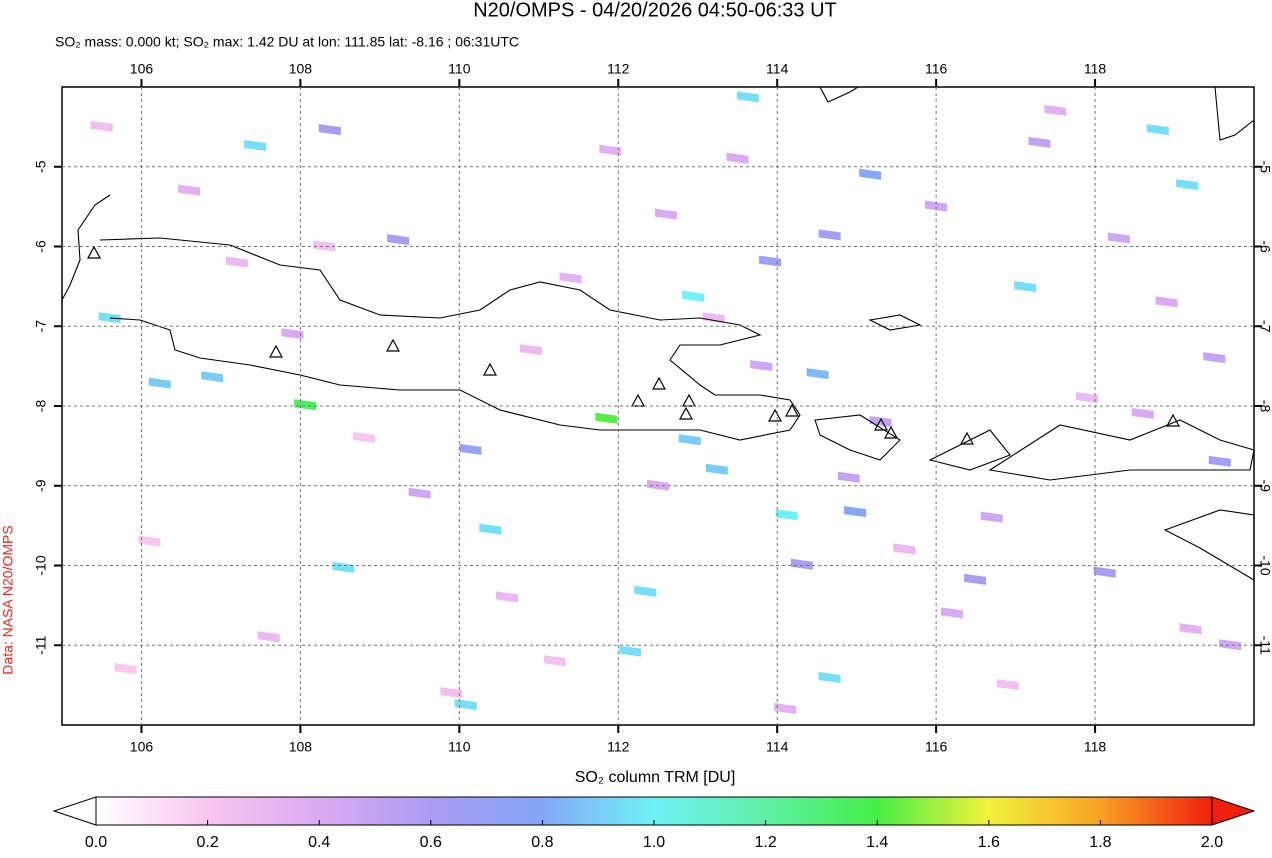  What do you see at coordinates (765, 842) in the screenshot?
I see `colorbar-tick-label: 1.2` at bounding box center [765, 842].